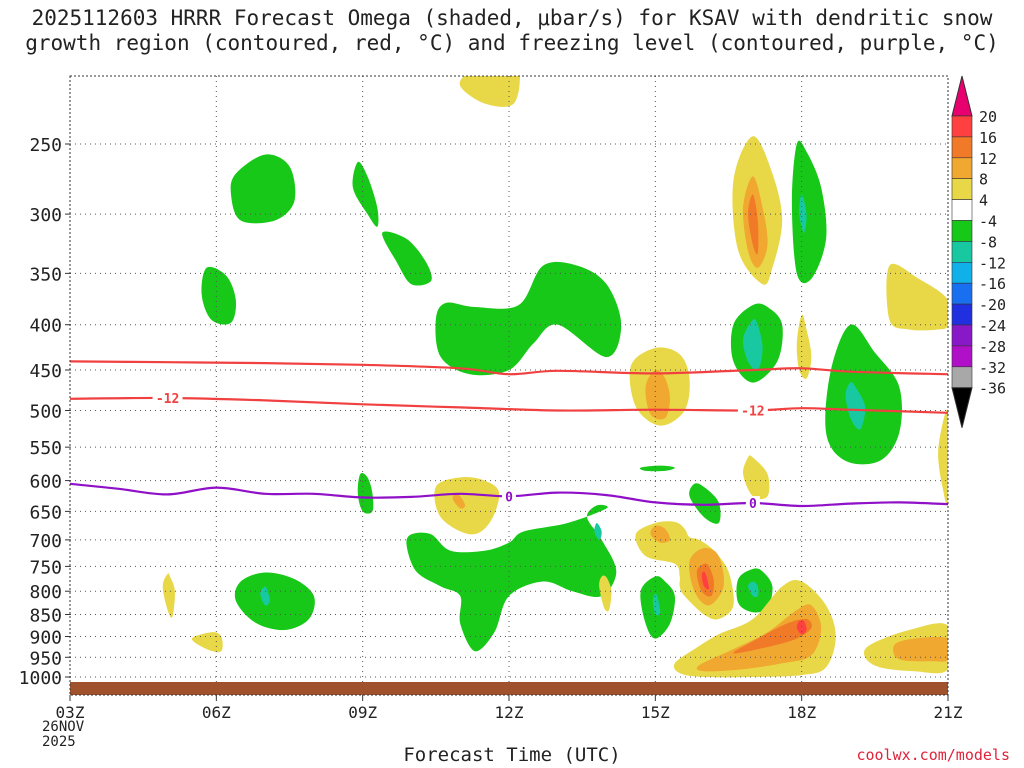 Image resolution: width=1024 pixels, height=768 pixels. What do you see at coordinates (988, 222) in the screenshot?
I see `colorbar-label: -4` at bounding box center [988, 222].